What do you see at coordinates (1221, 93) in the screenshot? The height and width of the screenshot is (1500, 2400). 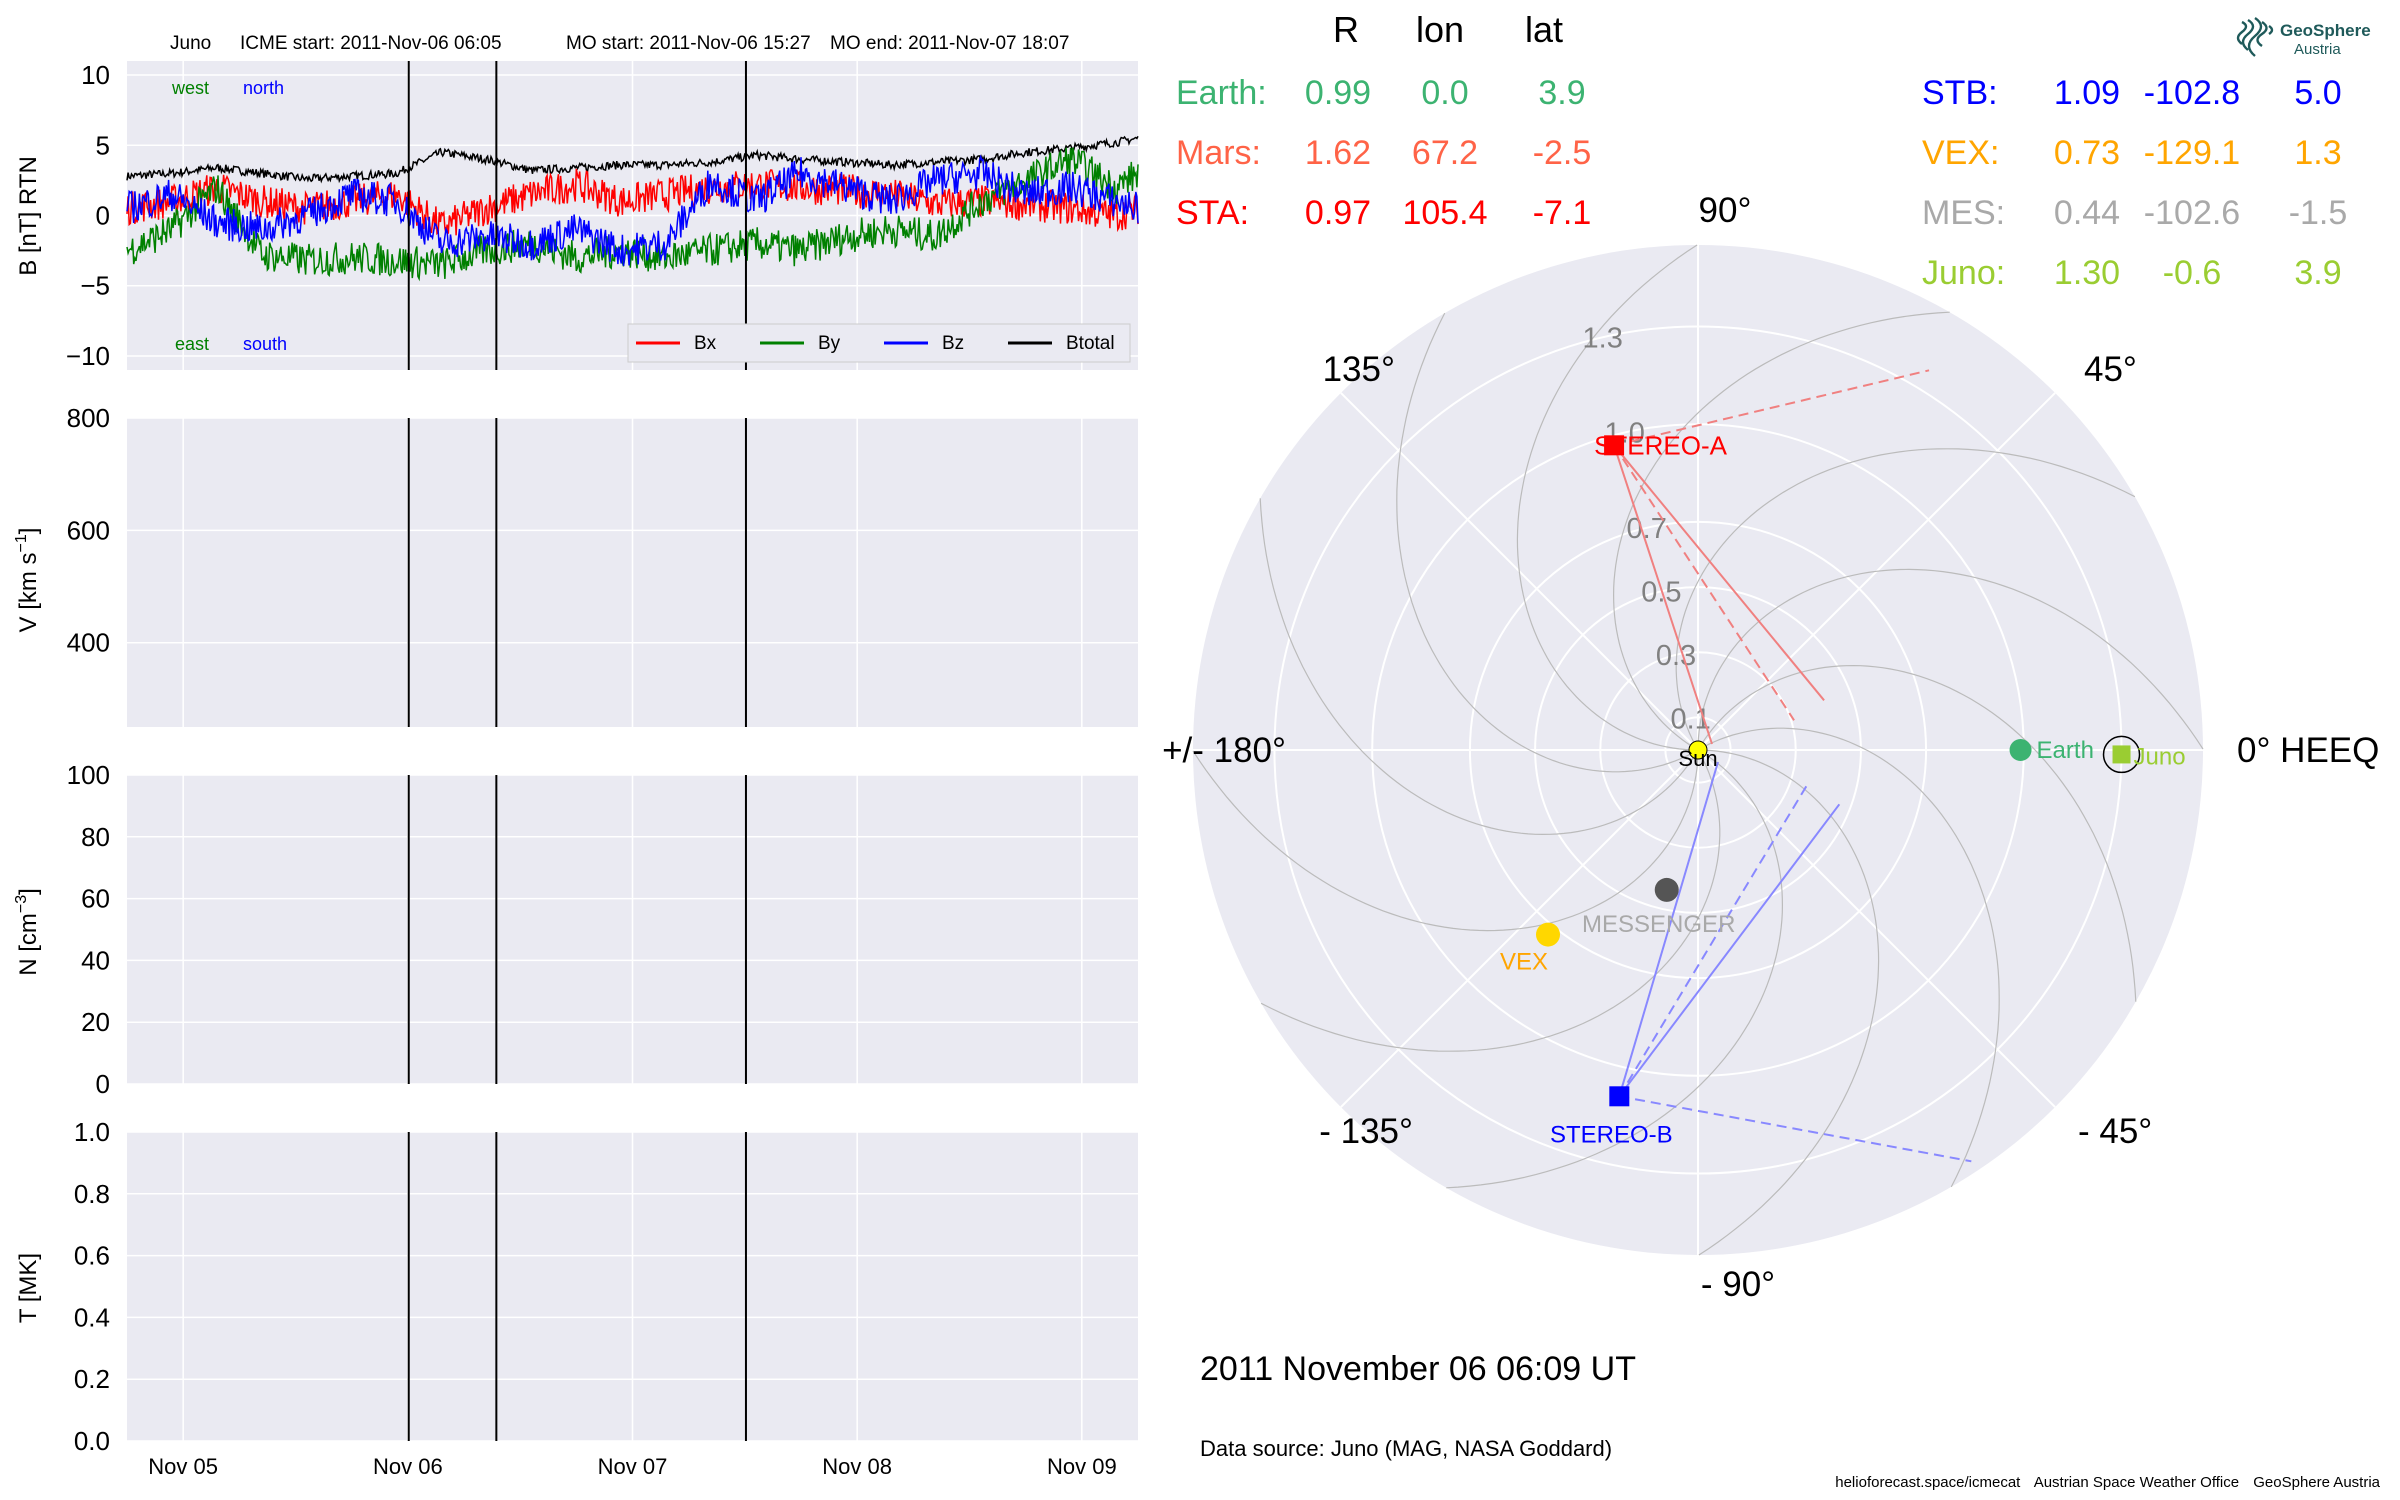 I see `row-label: Earth:` at bounding box center [1221, 93].